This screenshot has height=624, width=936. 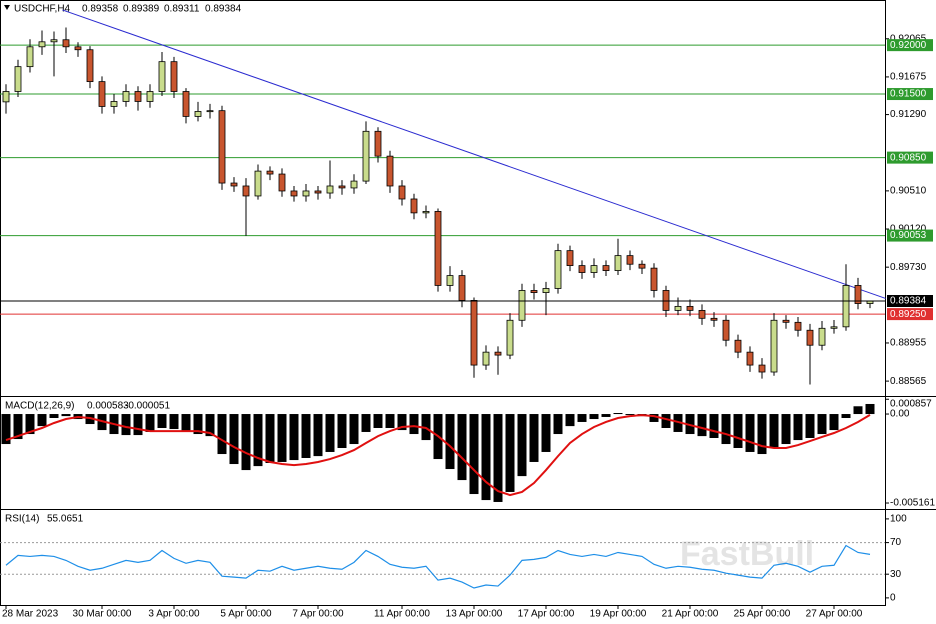 What do you see at coordinates (900, 414) in the screenshot?
I see `y-tick-label: 0.00` at bounding box center [900, 414].